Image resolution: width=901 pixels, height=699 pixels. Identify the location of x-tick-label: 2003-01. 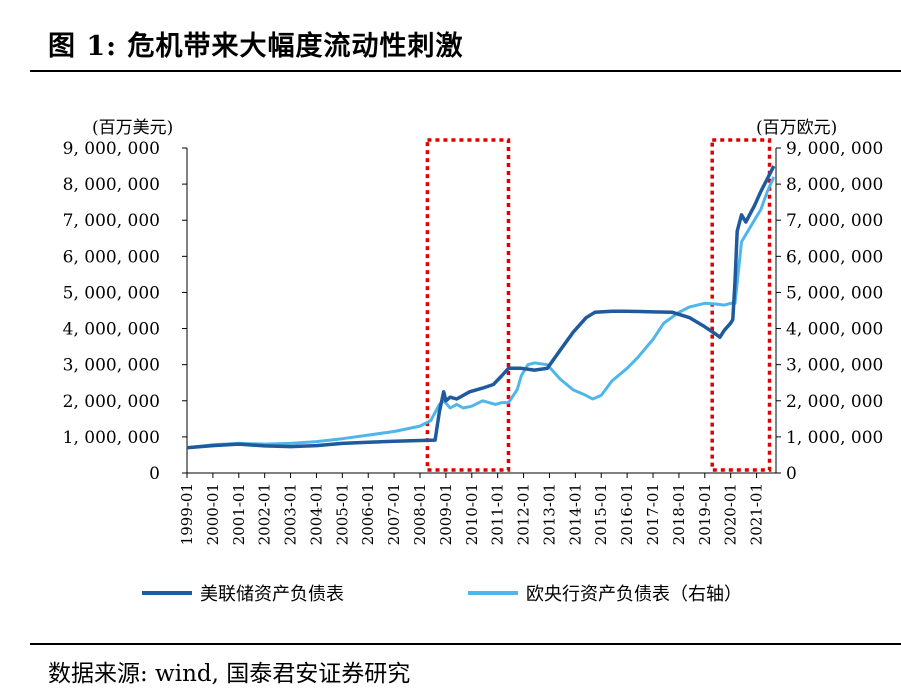
(291, 514).